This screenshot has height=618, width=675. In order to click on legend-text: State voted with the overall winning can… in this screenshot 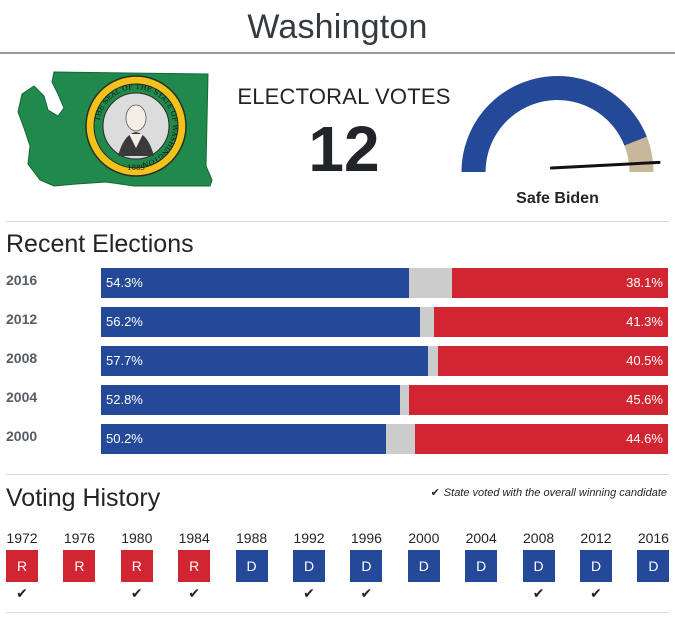, I will do `click(555, 493)`.